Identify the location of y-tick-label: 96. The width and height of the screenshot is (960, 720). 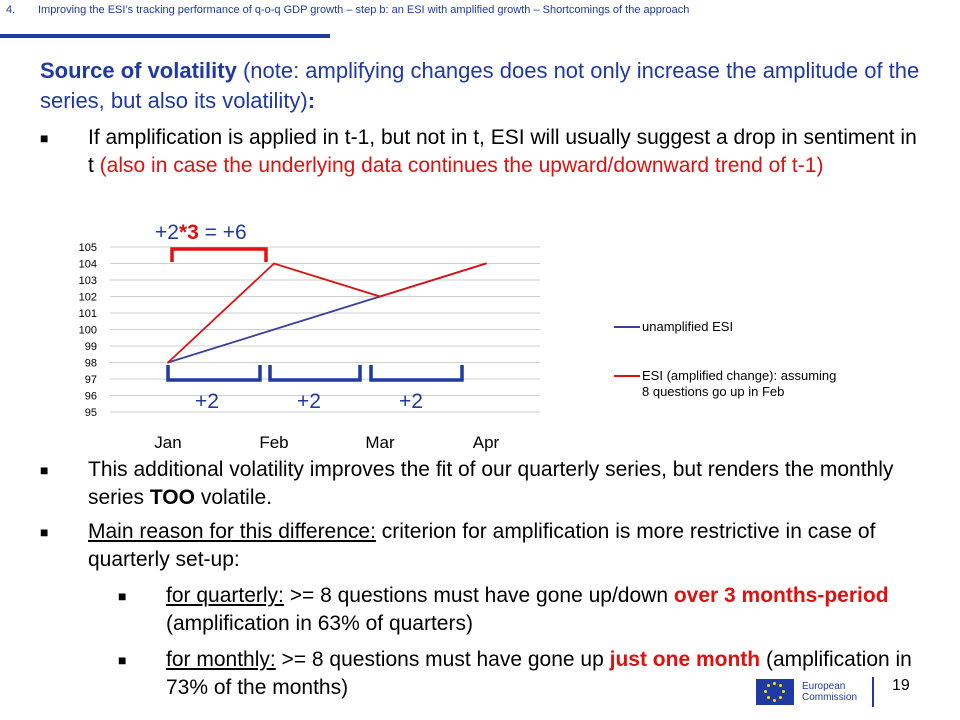
(91, 397).